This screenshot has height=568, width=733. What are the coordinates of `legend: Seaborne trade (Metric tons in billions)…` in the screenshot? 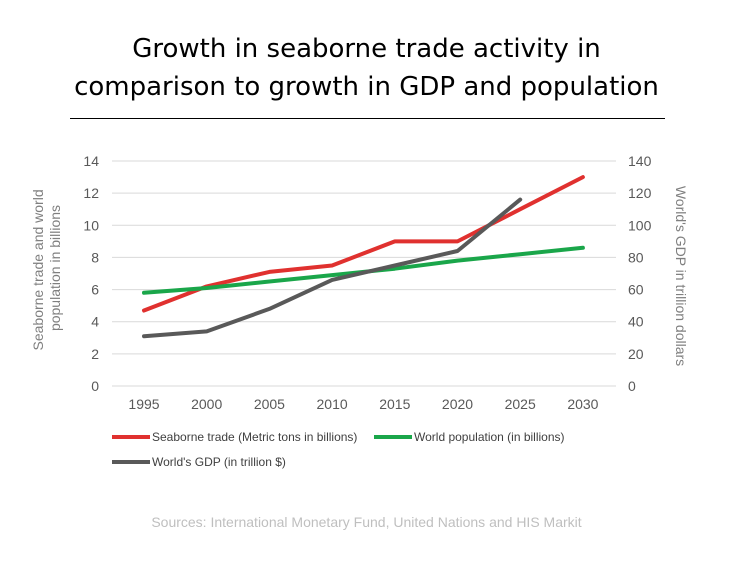 It's located at (338, 449).